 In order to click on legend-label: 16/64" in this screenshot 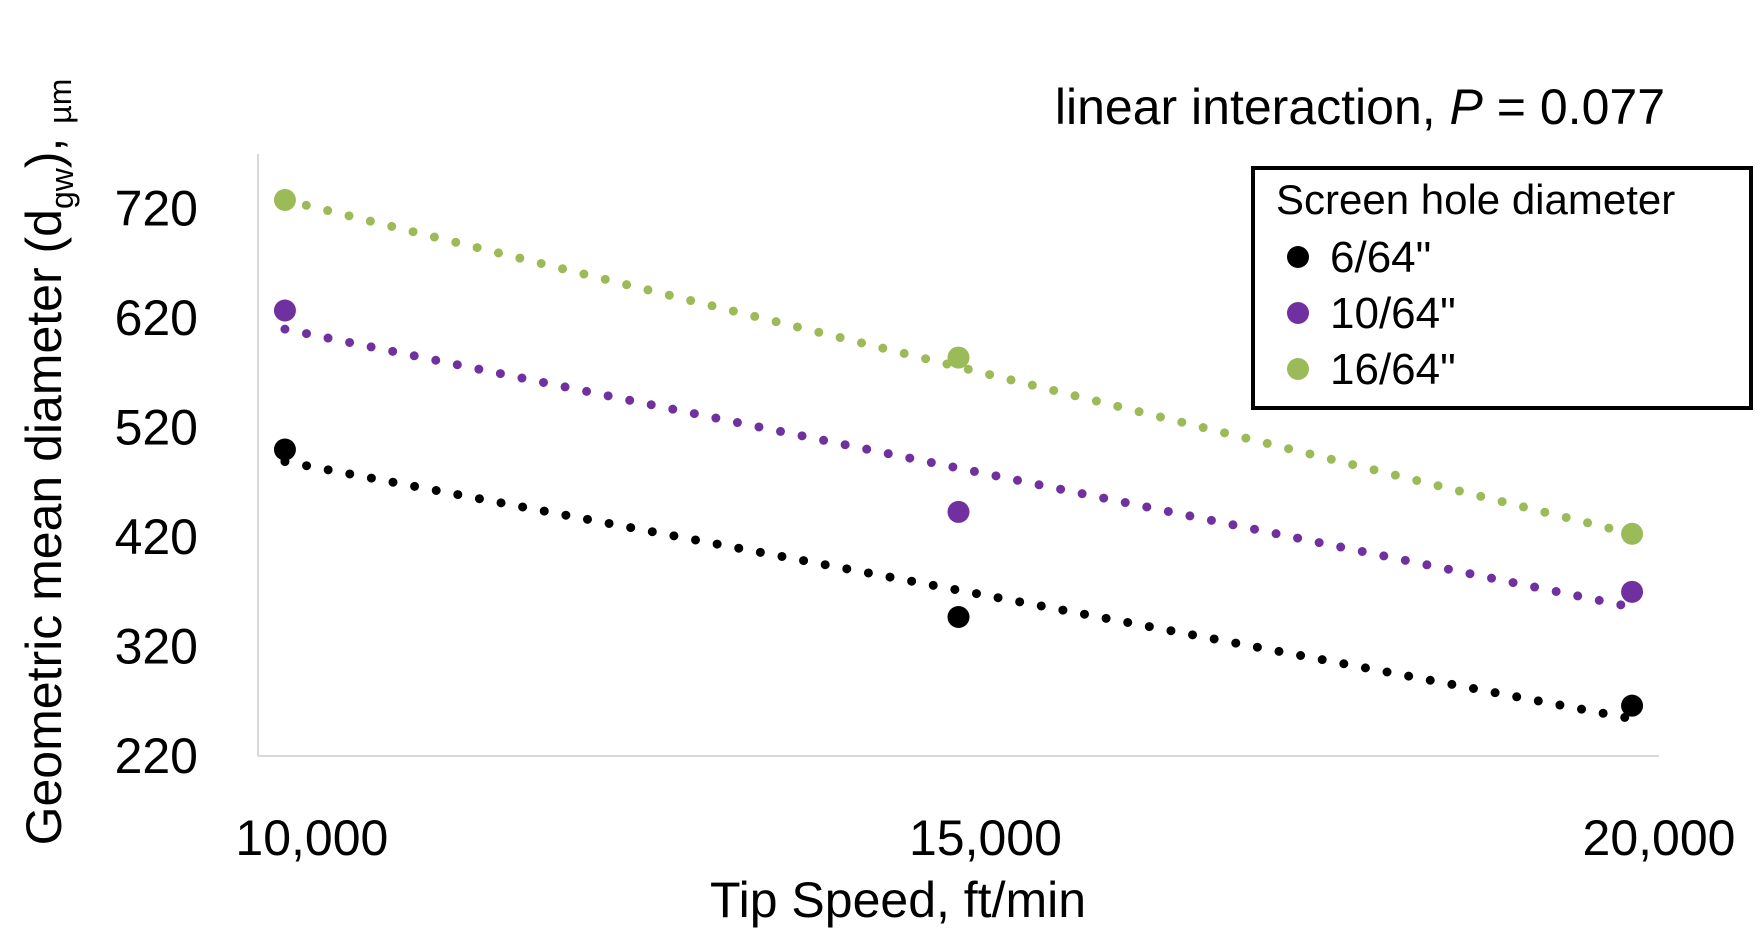, I will do `click(1393, 369)`.